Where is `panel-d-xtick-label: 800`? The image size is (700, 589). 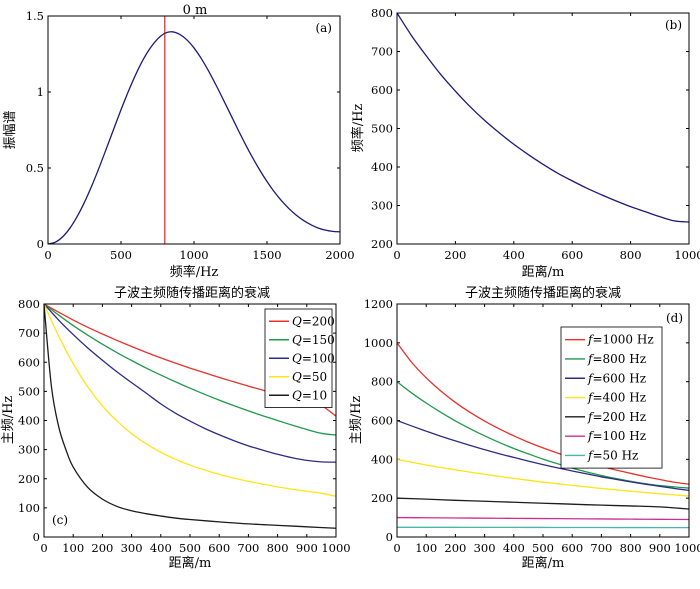
panel-d-xtick-label: 800 is located at coordinates (631, 548).